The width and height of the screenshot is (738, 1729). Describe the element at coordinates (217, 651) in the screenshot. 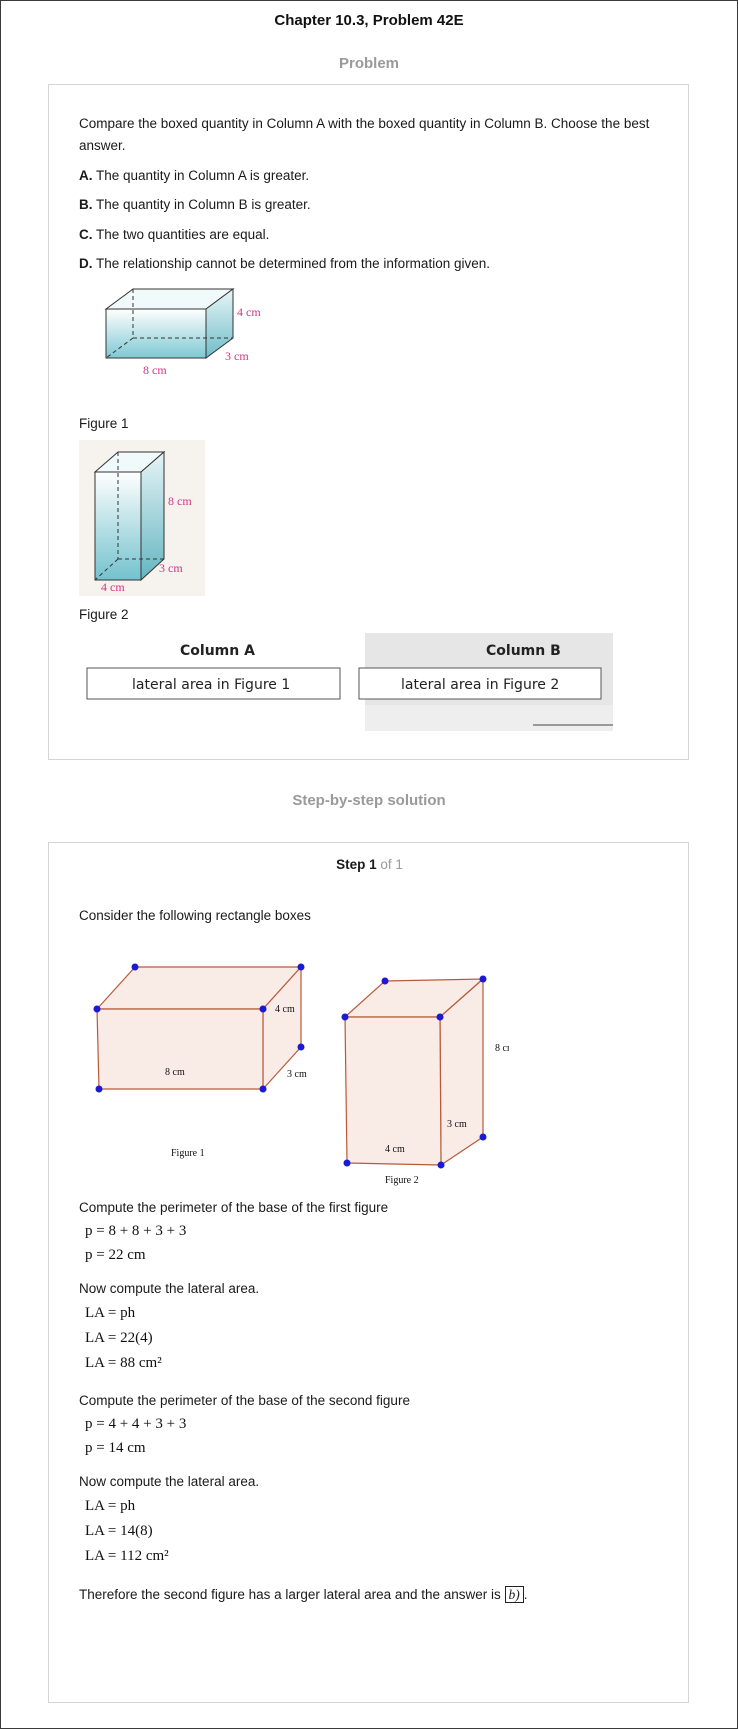

I see `column-a-heading: Column A` at that location.